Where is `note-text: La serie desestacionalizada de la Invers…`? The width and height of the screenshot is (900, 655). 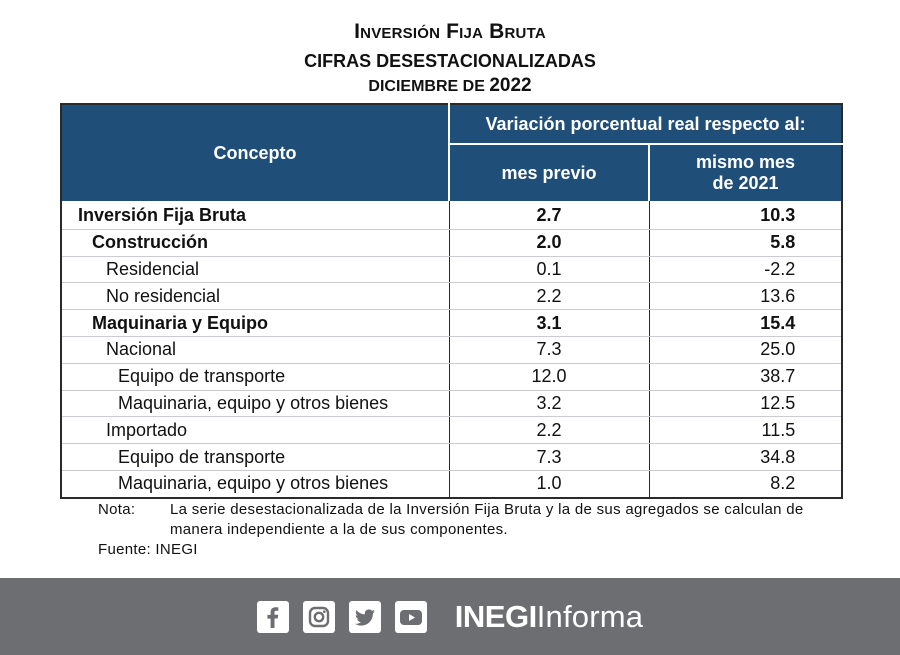 note-text: La serie desestacionalizada de la Invers… is located at coordinates (487, 519).